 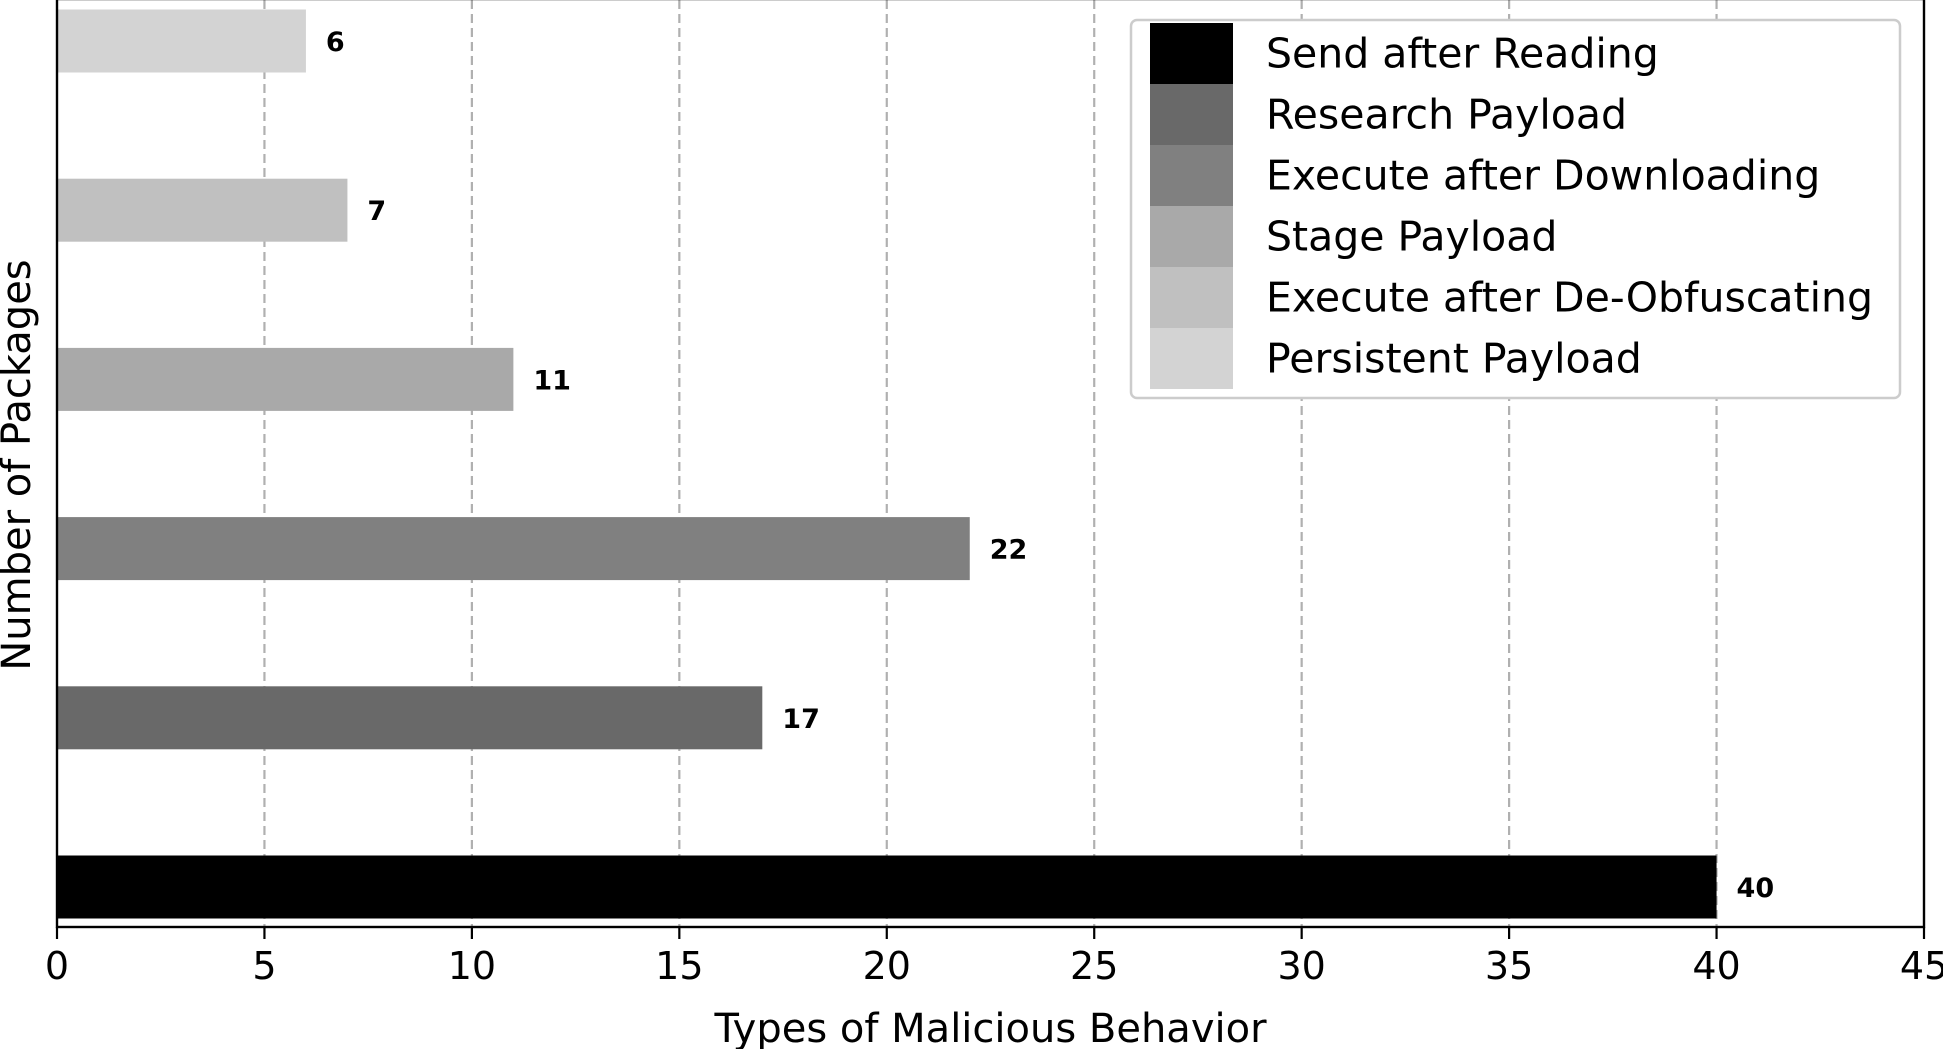 What do you see at coordinates (1462, 54) in the screenshot?
I see `legend-label: Send after Reading` at bounding box center [1462, 54].